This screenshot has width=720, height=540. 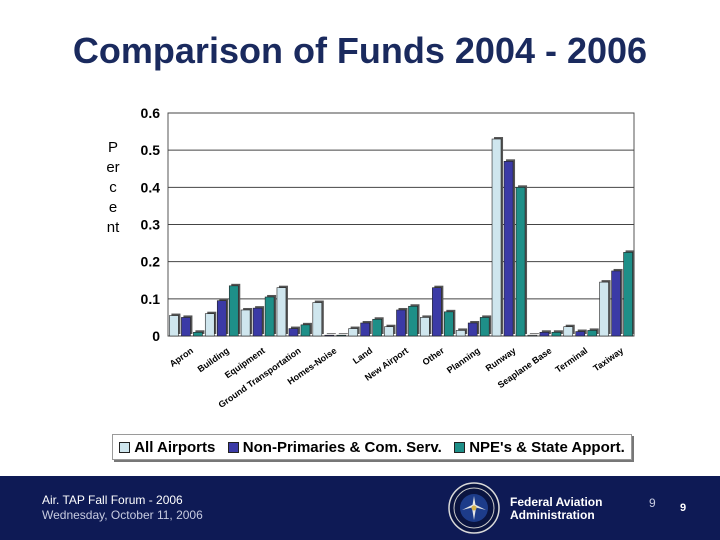 I want to click on footer-date: Wednesday, October 11, 2006, so click(x=122, y=515).